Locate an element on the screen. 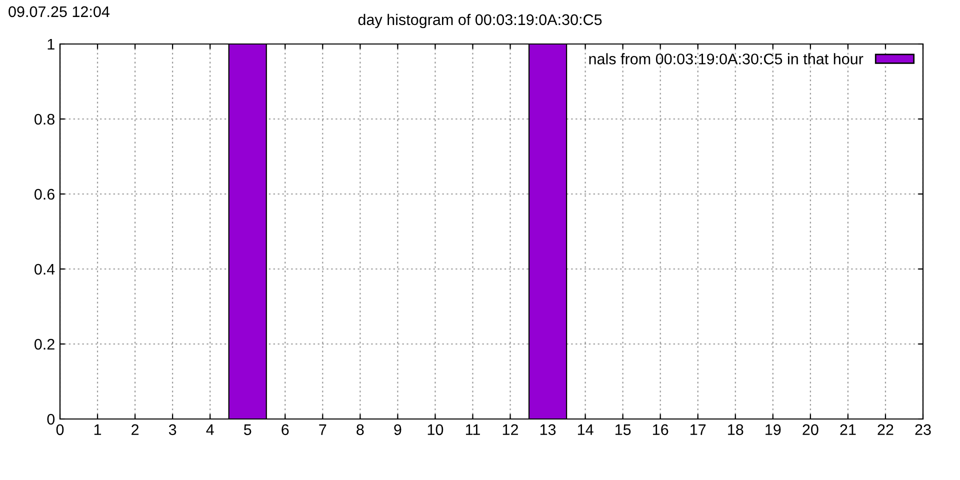  x-tick-label: 6 is located at coordinates (285, 430).